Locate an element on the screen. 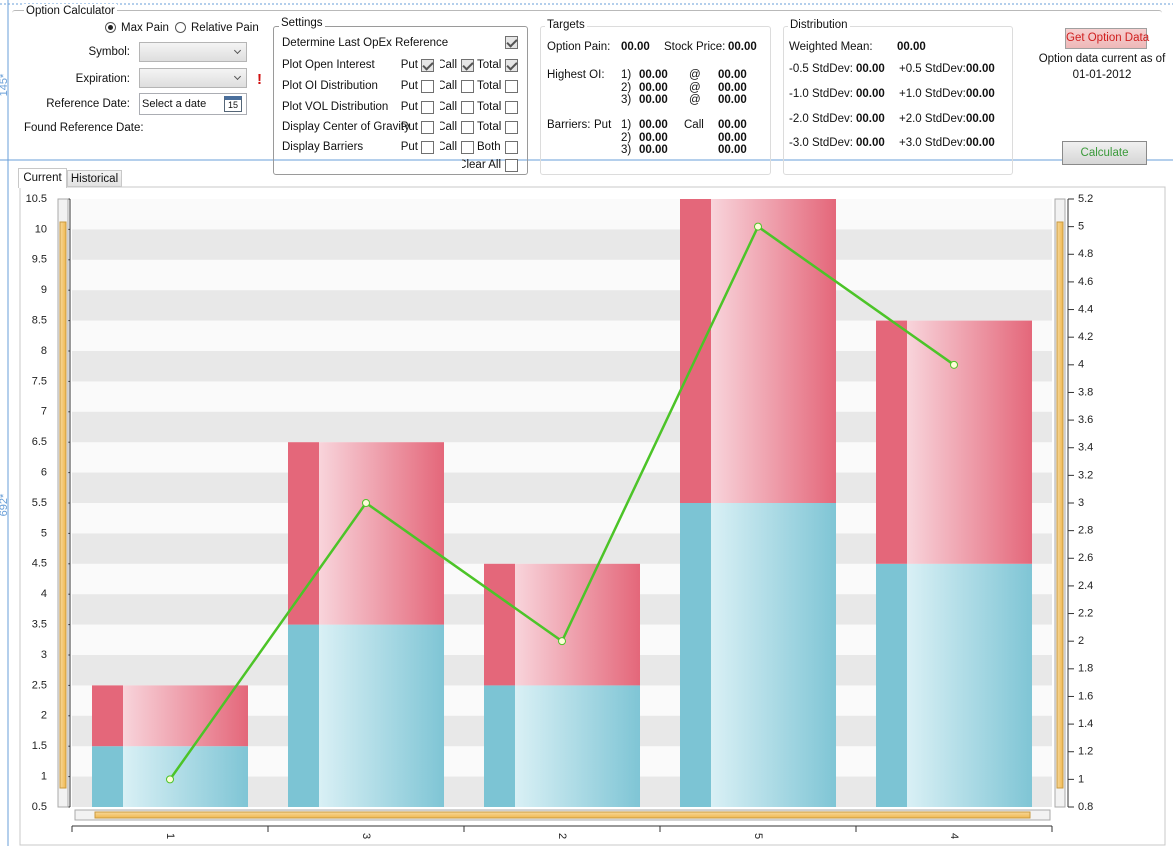 The image size is (1173, 846). y2-tick-label: 2.8 is located at coordinates (1085, 531).